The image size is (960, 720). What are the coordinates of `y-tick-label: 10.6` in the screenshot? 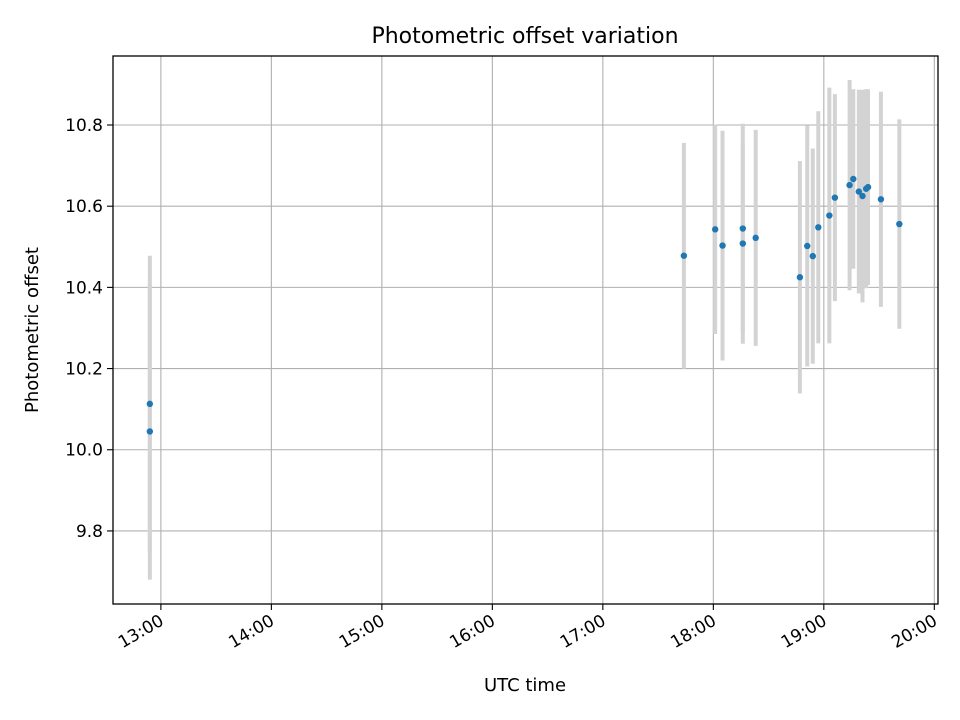 It's located at (84, 207).